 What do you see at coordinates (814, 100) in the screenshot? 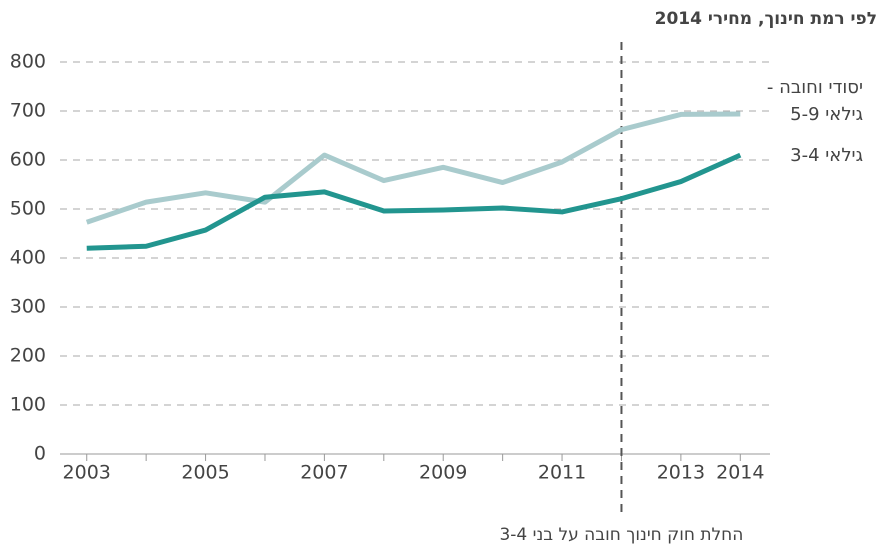
I see `legend-label: יסודי וחובה - גילאי 5-9` at bounding box center [814, 100].